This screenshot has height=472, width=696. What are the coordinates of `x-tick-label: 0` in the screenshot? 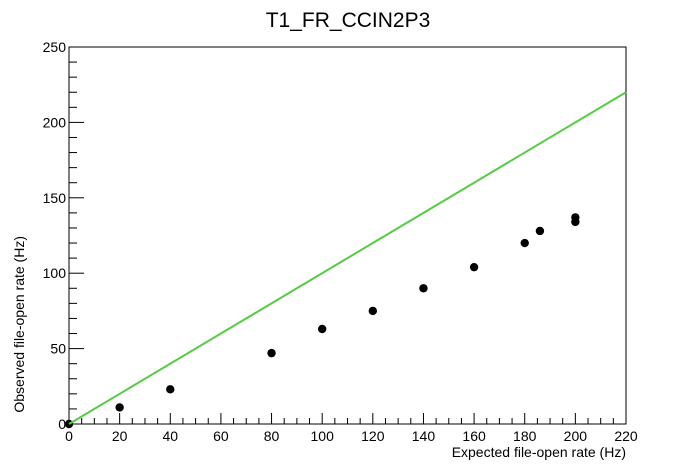 It's located at (69, 436).